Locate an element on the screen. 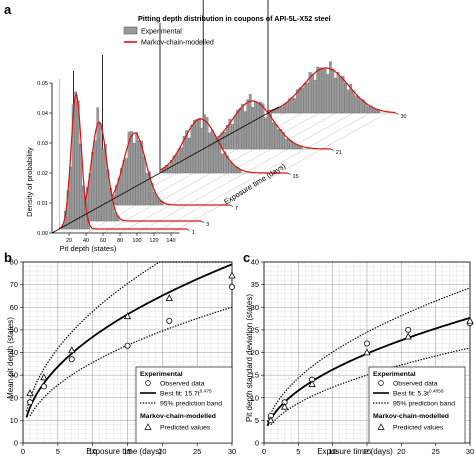 This screenshot has height=458, width=474. panel-label-a: a is located at coordinates (8, 9).